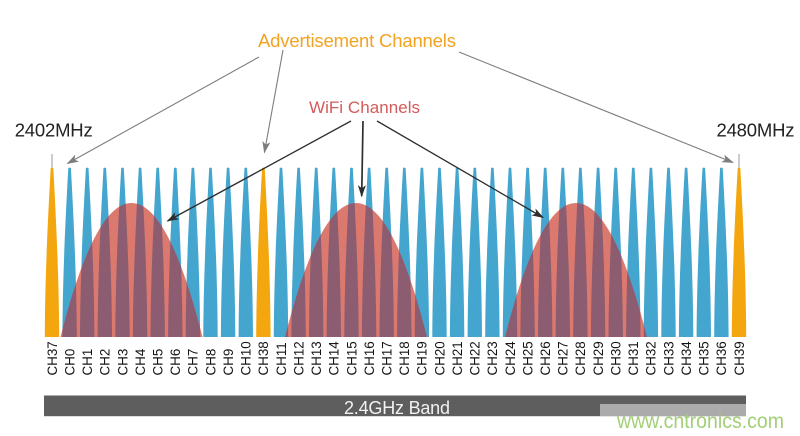 The height and width of the screenshot is (436, 800). Describe the element at coordinates (404, 358) in the screenshot. I see `svg-text: CH18` at that location.